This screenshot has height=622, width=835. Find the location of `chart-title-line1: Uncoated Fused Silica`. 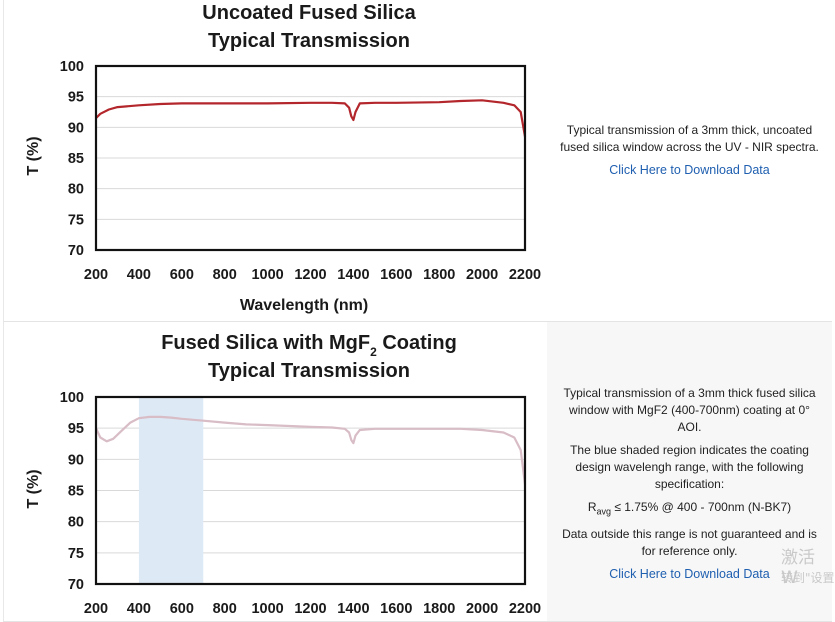

chart-title-line1: Uncoated Fused Silica is located at coordinates (309, 13).